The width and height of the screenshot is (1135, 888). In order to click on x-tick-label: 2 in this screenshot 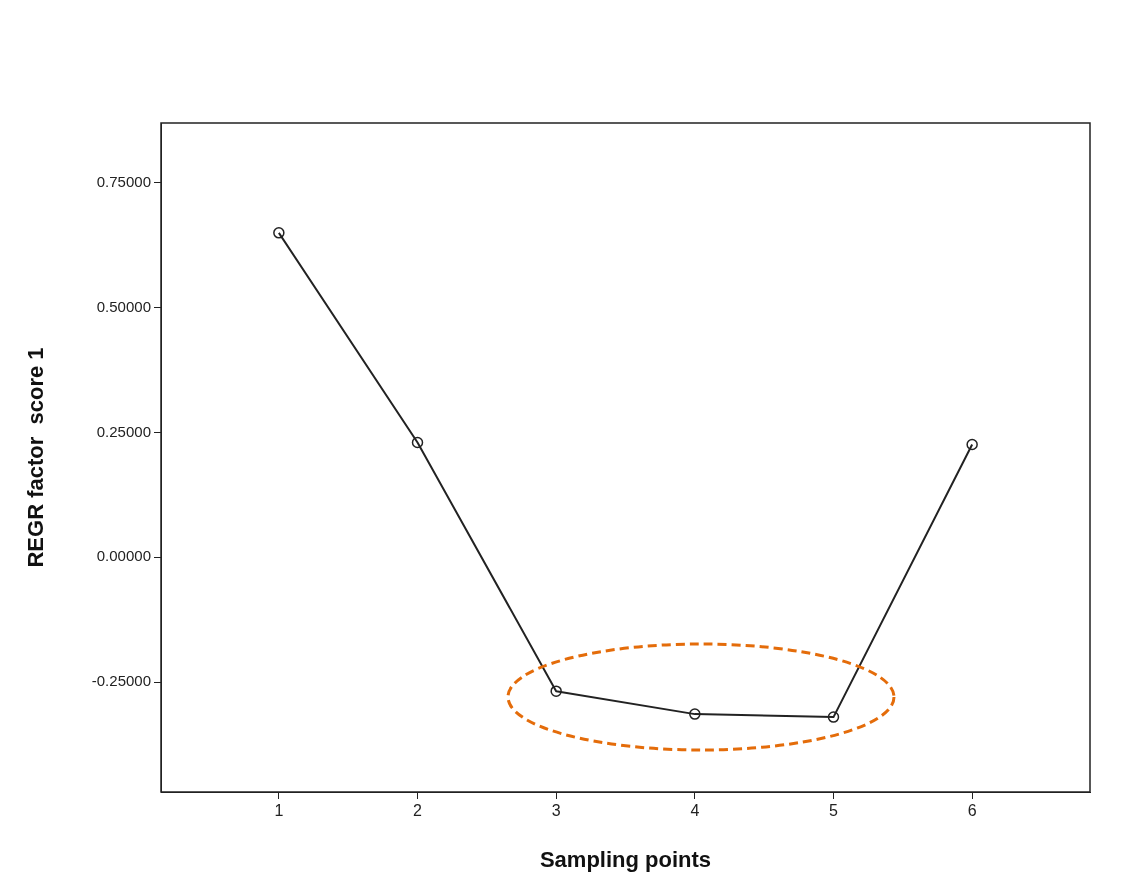, I will do `click(418, 811)`.